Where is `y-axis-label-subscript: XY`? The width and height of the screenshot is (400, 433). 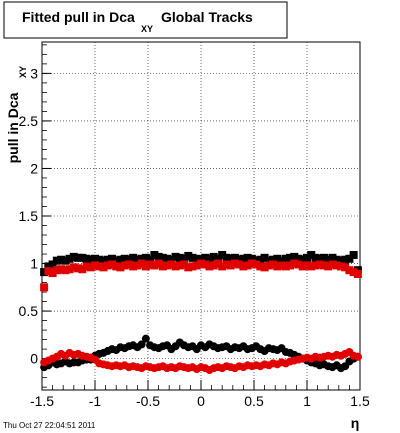 y-axis-label-subscript: XY is located at coordinates (23, 72).